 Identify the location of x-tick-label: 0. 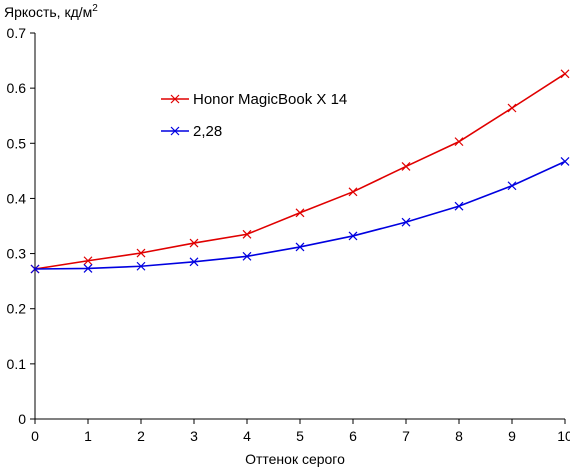
(35, 436).